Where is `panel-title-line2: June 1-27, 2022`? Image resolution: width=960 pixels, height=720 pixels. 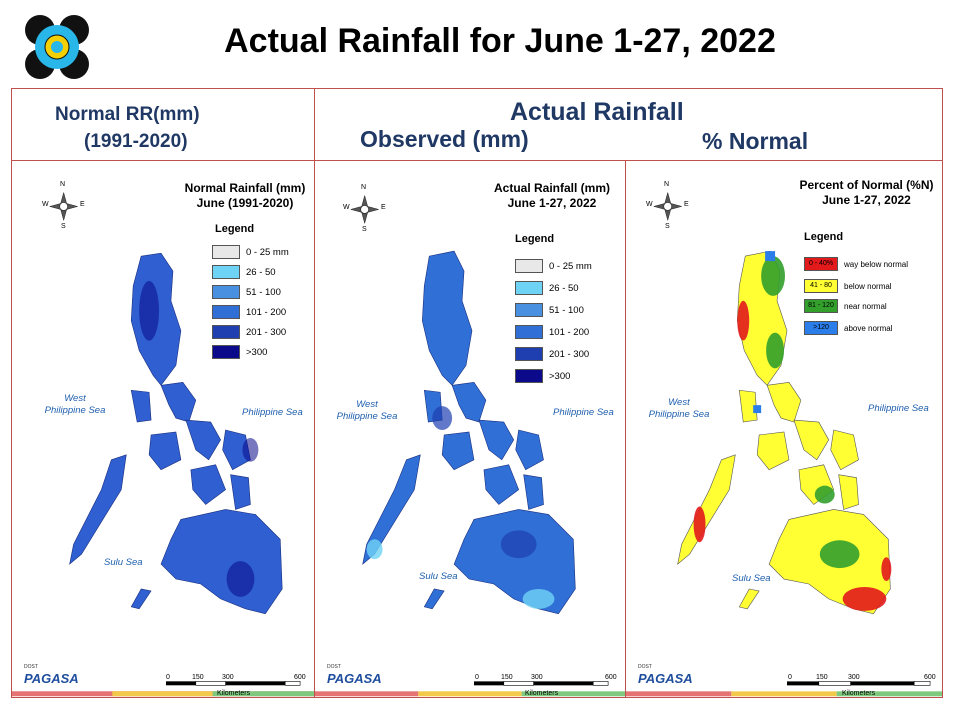
panel-title-line2: June 1-27, 2022 is located at coordinates (552, 203).